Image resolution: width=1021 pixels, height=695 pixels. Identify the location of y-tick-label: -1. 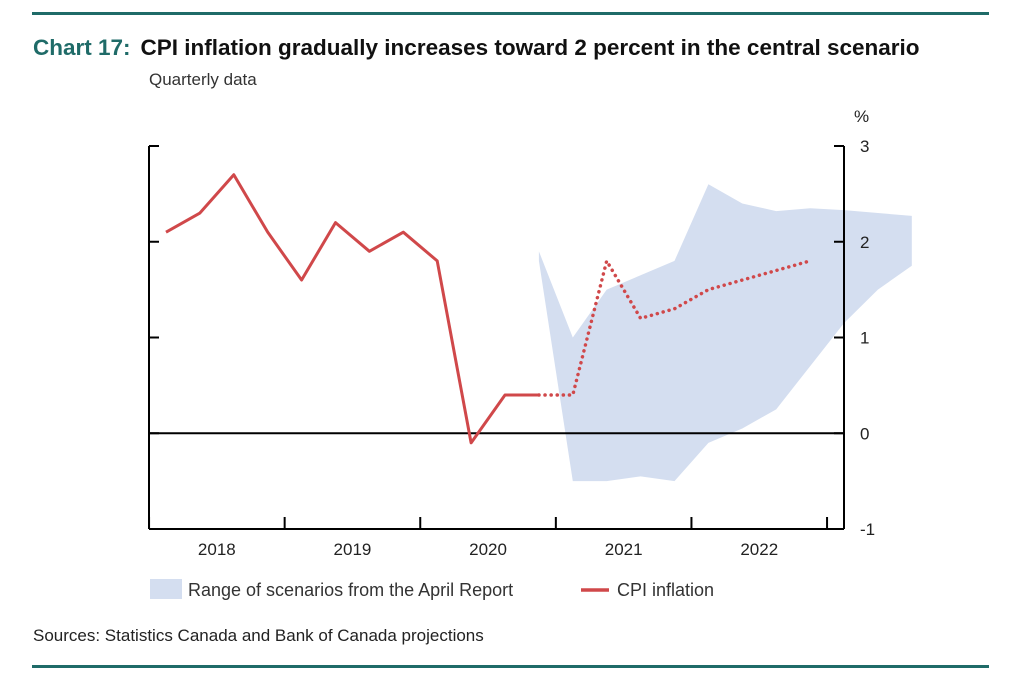
(867, 529).